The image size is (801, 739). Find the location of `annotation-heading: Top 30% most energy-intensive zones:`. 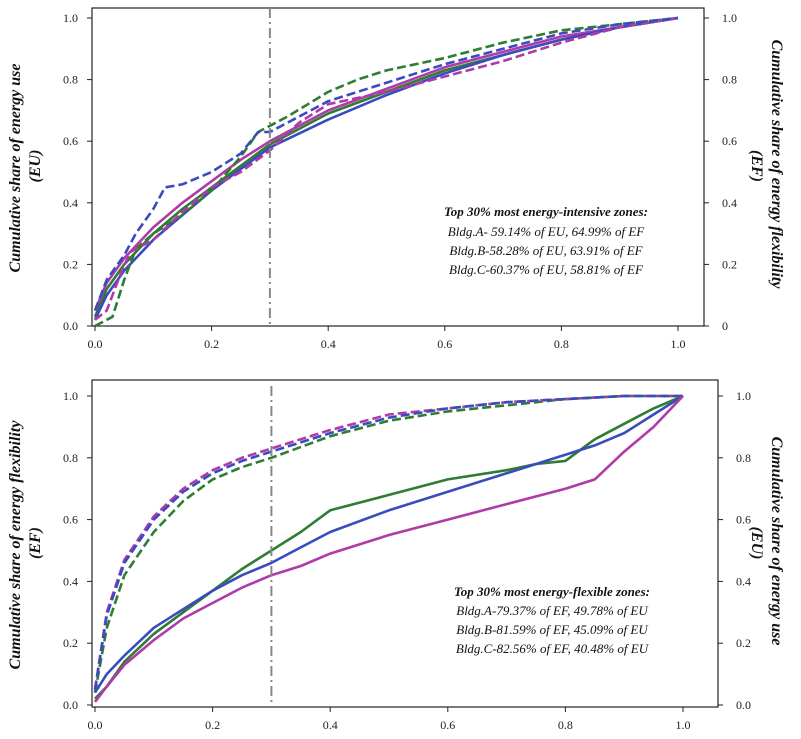

annotation-heading: Top 30% most energy-intensive zones: is located at coordinates (546, 211).